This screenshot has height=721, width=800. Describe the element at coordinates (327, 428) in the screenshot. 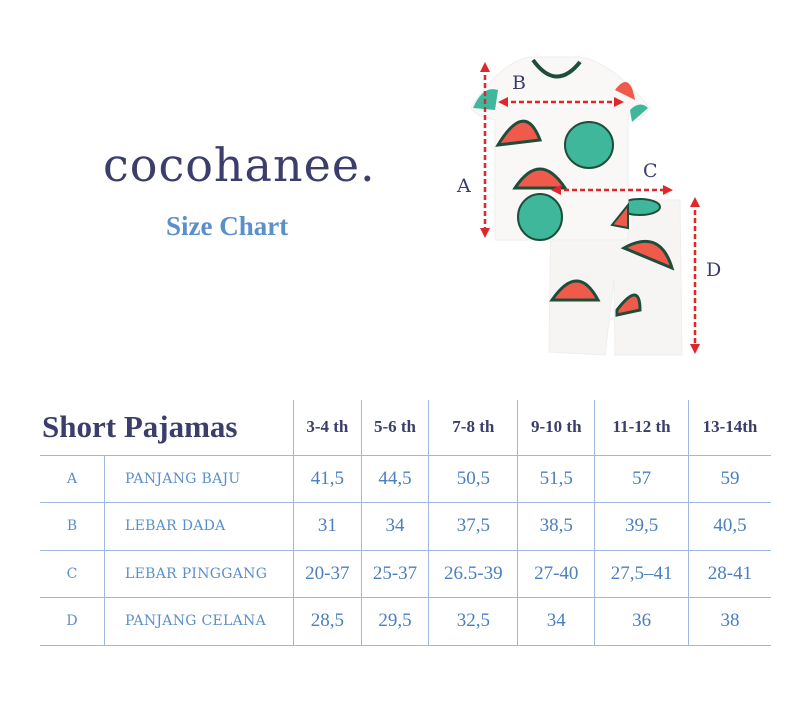

I see `size-header: 3-4 th` at that location.